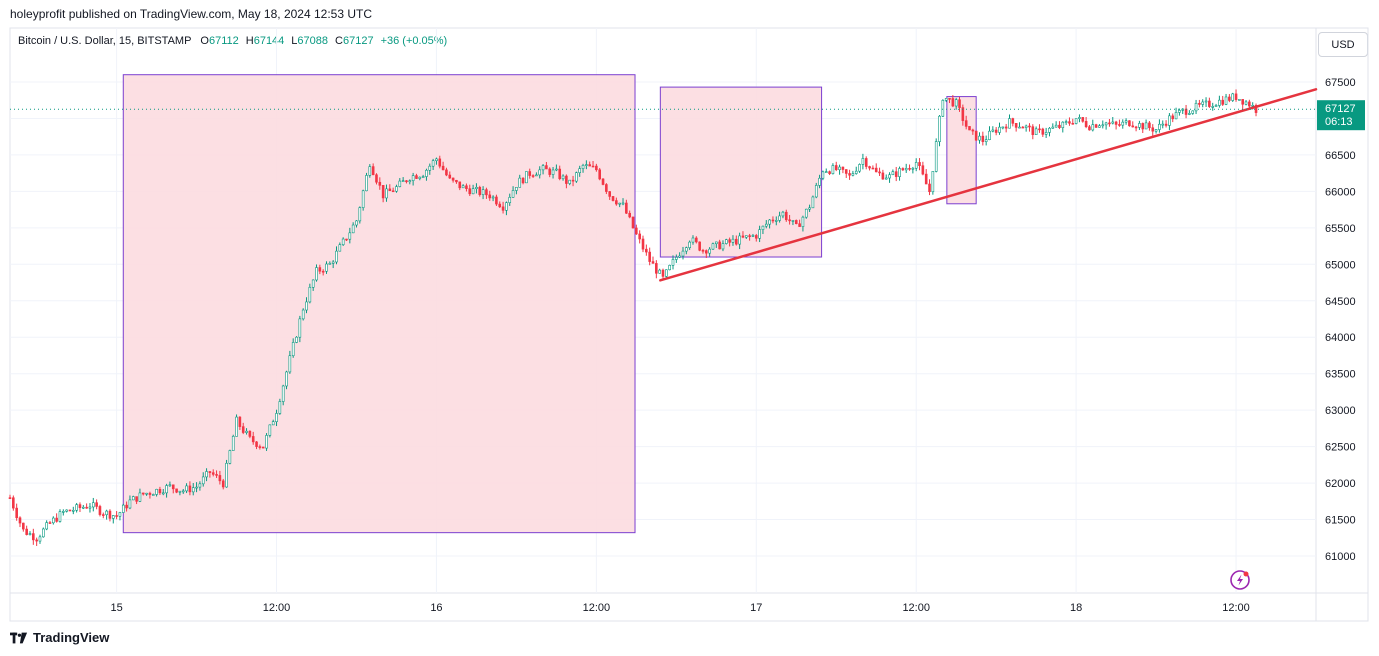 Image resolution: width=1379 pixels, height=656 pixels. Describe the element at coordinates (59, 637) in the screenshot. I see `tradingview-logo: TradingView` at that location.